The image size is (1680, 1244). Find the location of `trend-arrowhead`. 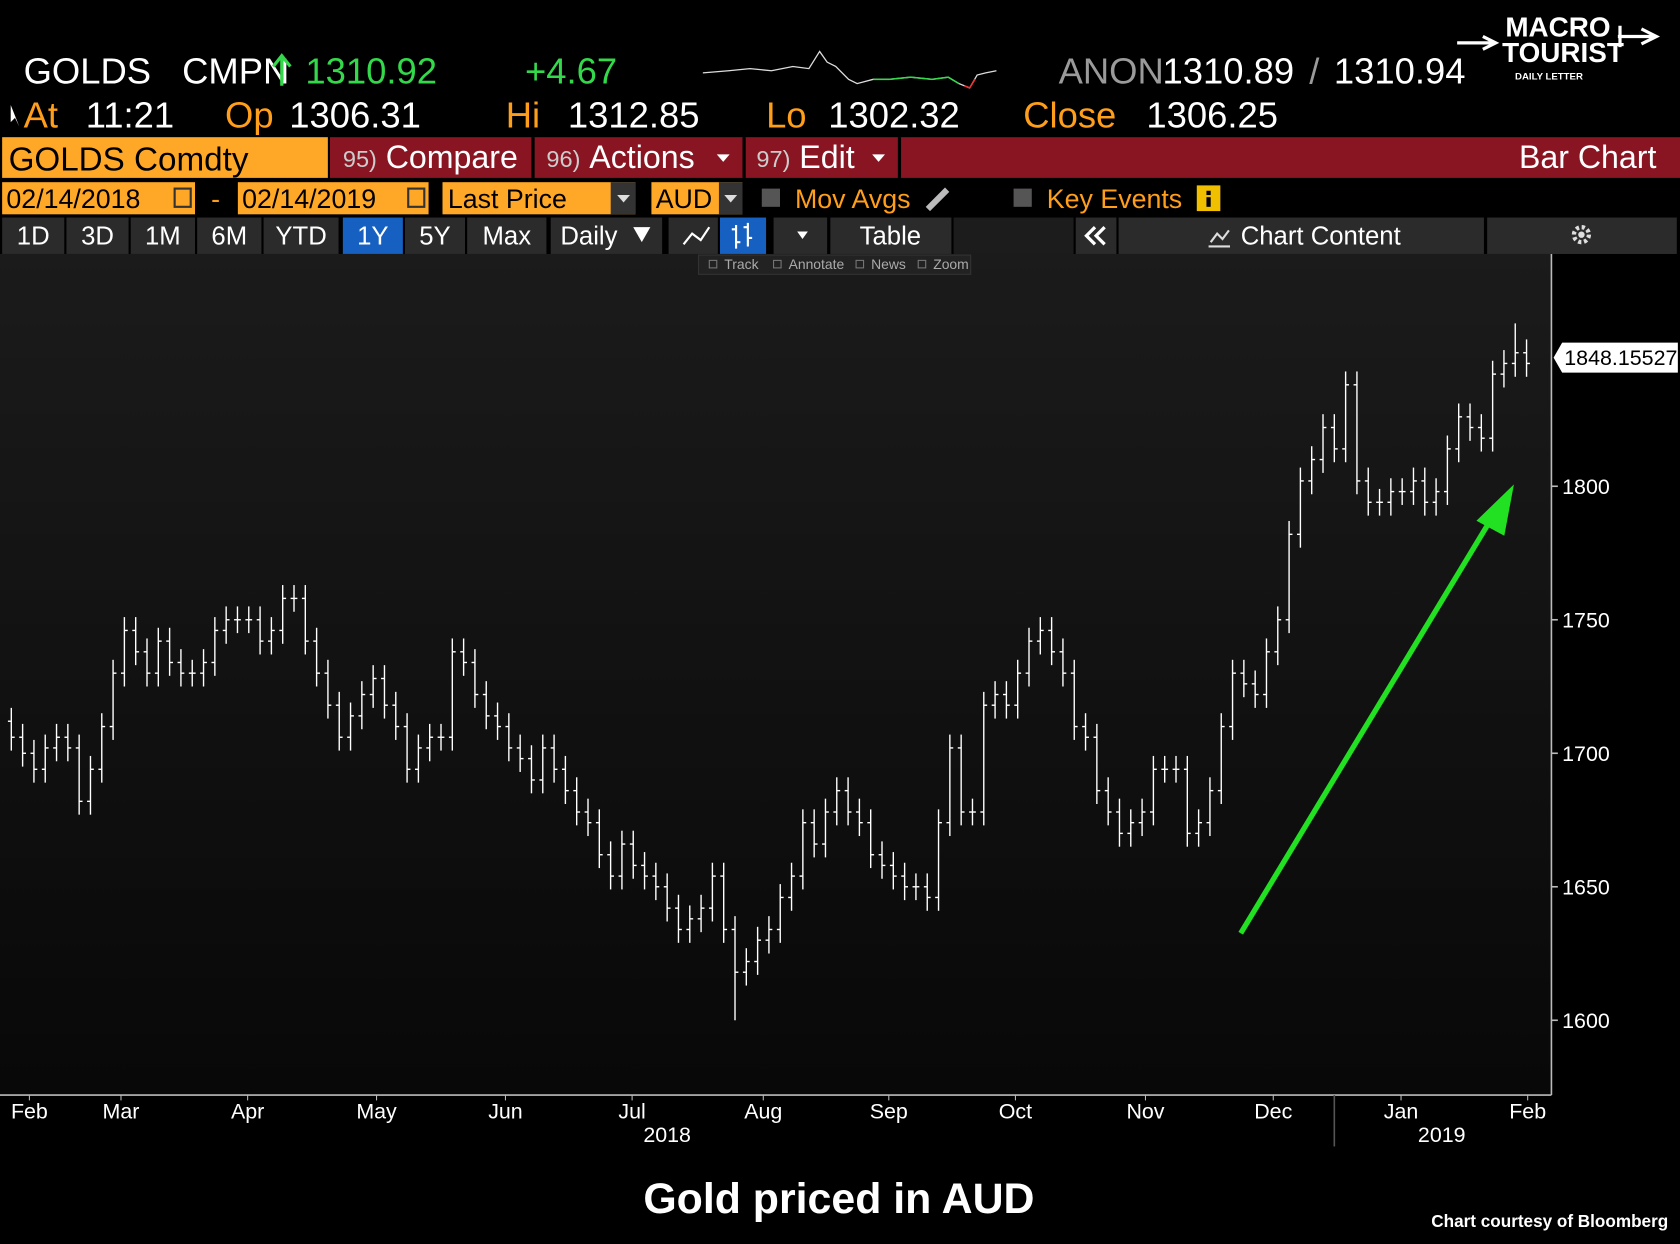

trend-arrowhead is located at coordinates (1495, 510).